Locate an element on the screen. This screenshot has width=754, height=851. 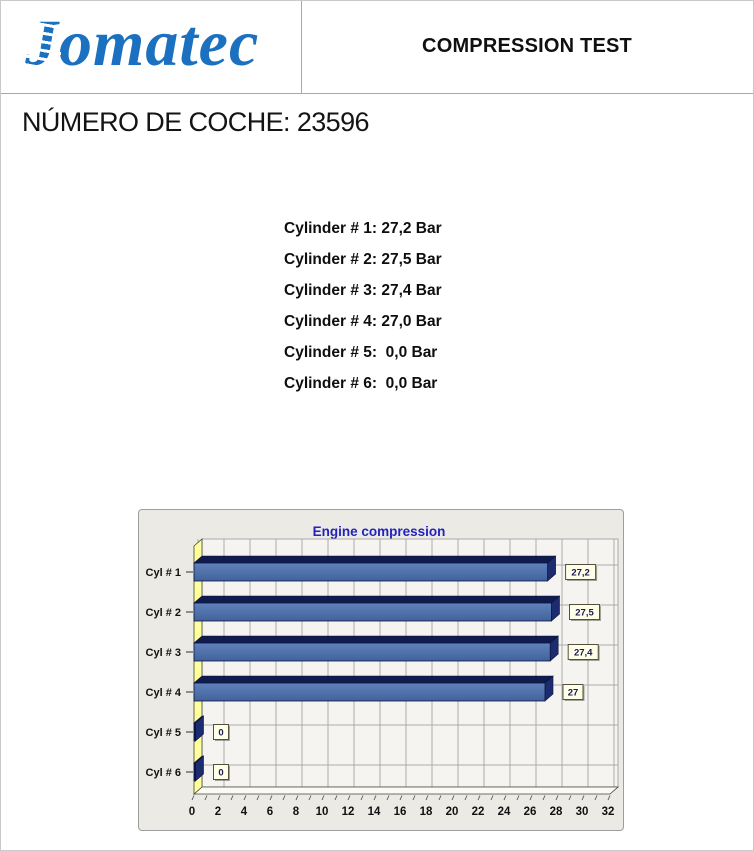
category-label: Cyl # 1 is located at coordinates (163, 573).